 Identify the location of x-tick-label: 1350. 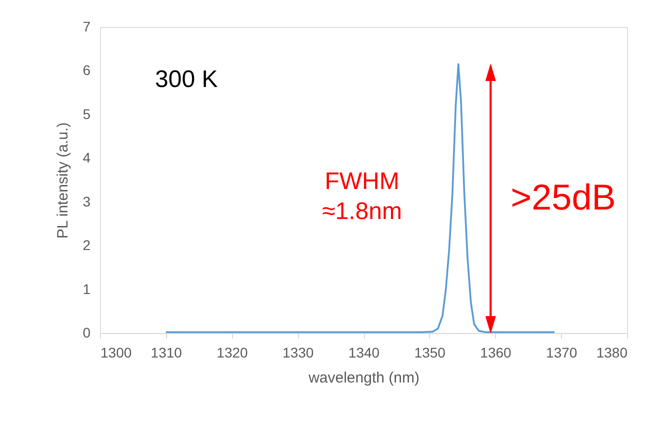
(430, 352).